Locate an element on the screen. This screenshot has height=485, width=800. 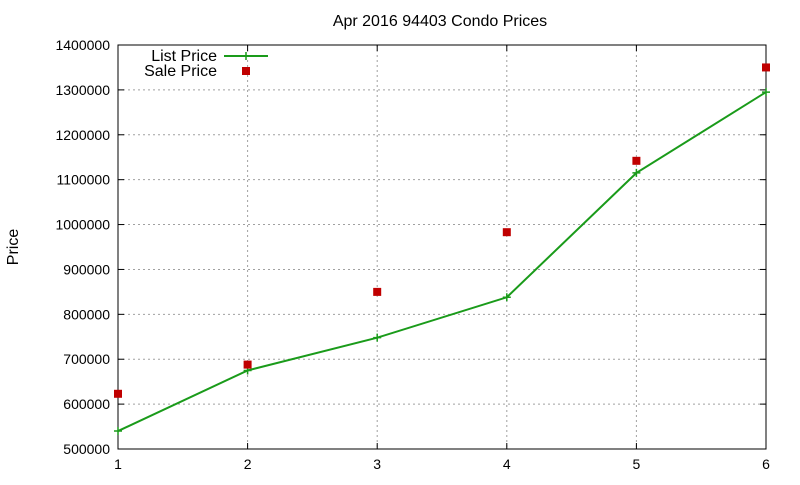
x-tick-label: 4 is located at coordinates (507, 464).